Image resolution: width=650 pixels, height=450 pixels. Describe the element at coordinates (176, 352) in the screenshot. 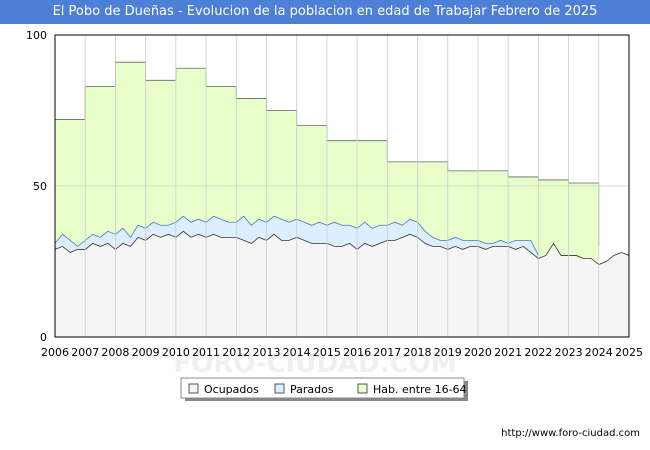

I see `x-tick-2010: 2010` at that location.